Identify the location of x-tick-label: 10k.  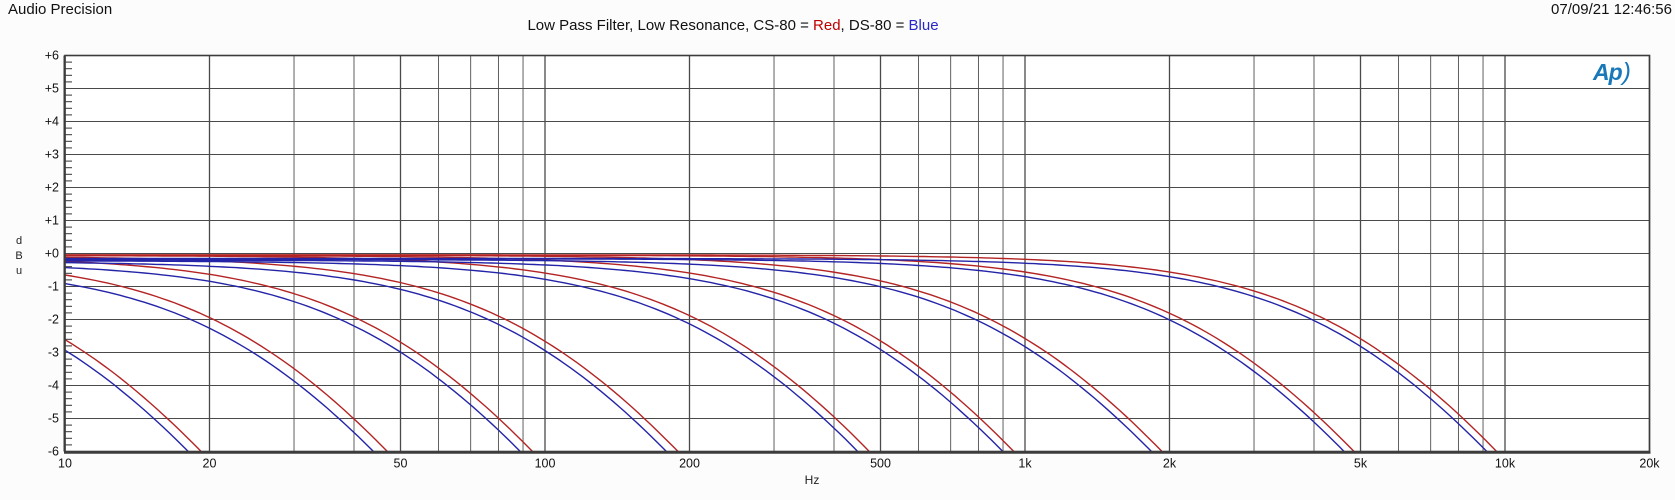
(1505, 464).